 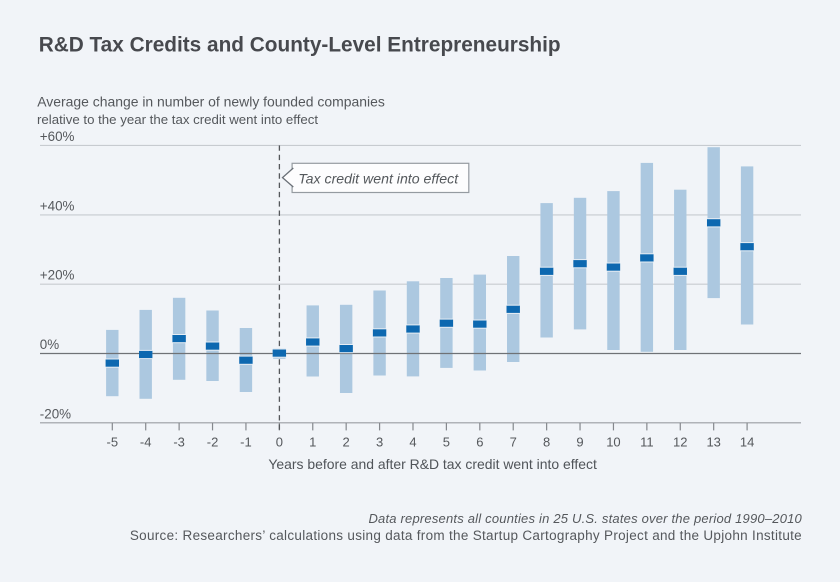 I want to click on svg-text: -20%, so click(x=55, y=413).